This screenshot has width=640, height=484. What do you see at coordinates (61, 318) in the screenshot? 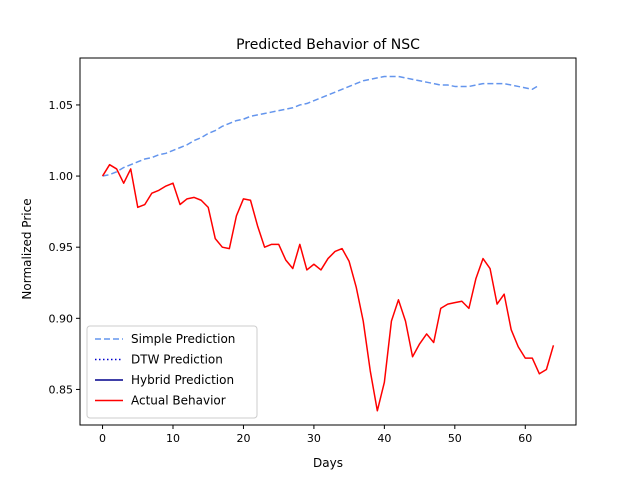
I see `y-tick-label: 0.90` at bounding box center [61, 318].